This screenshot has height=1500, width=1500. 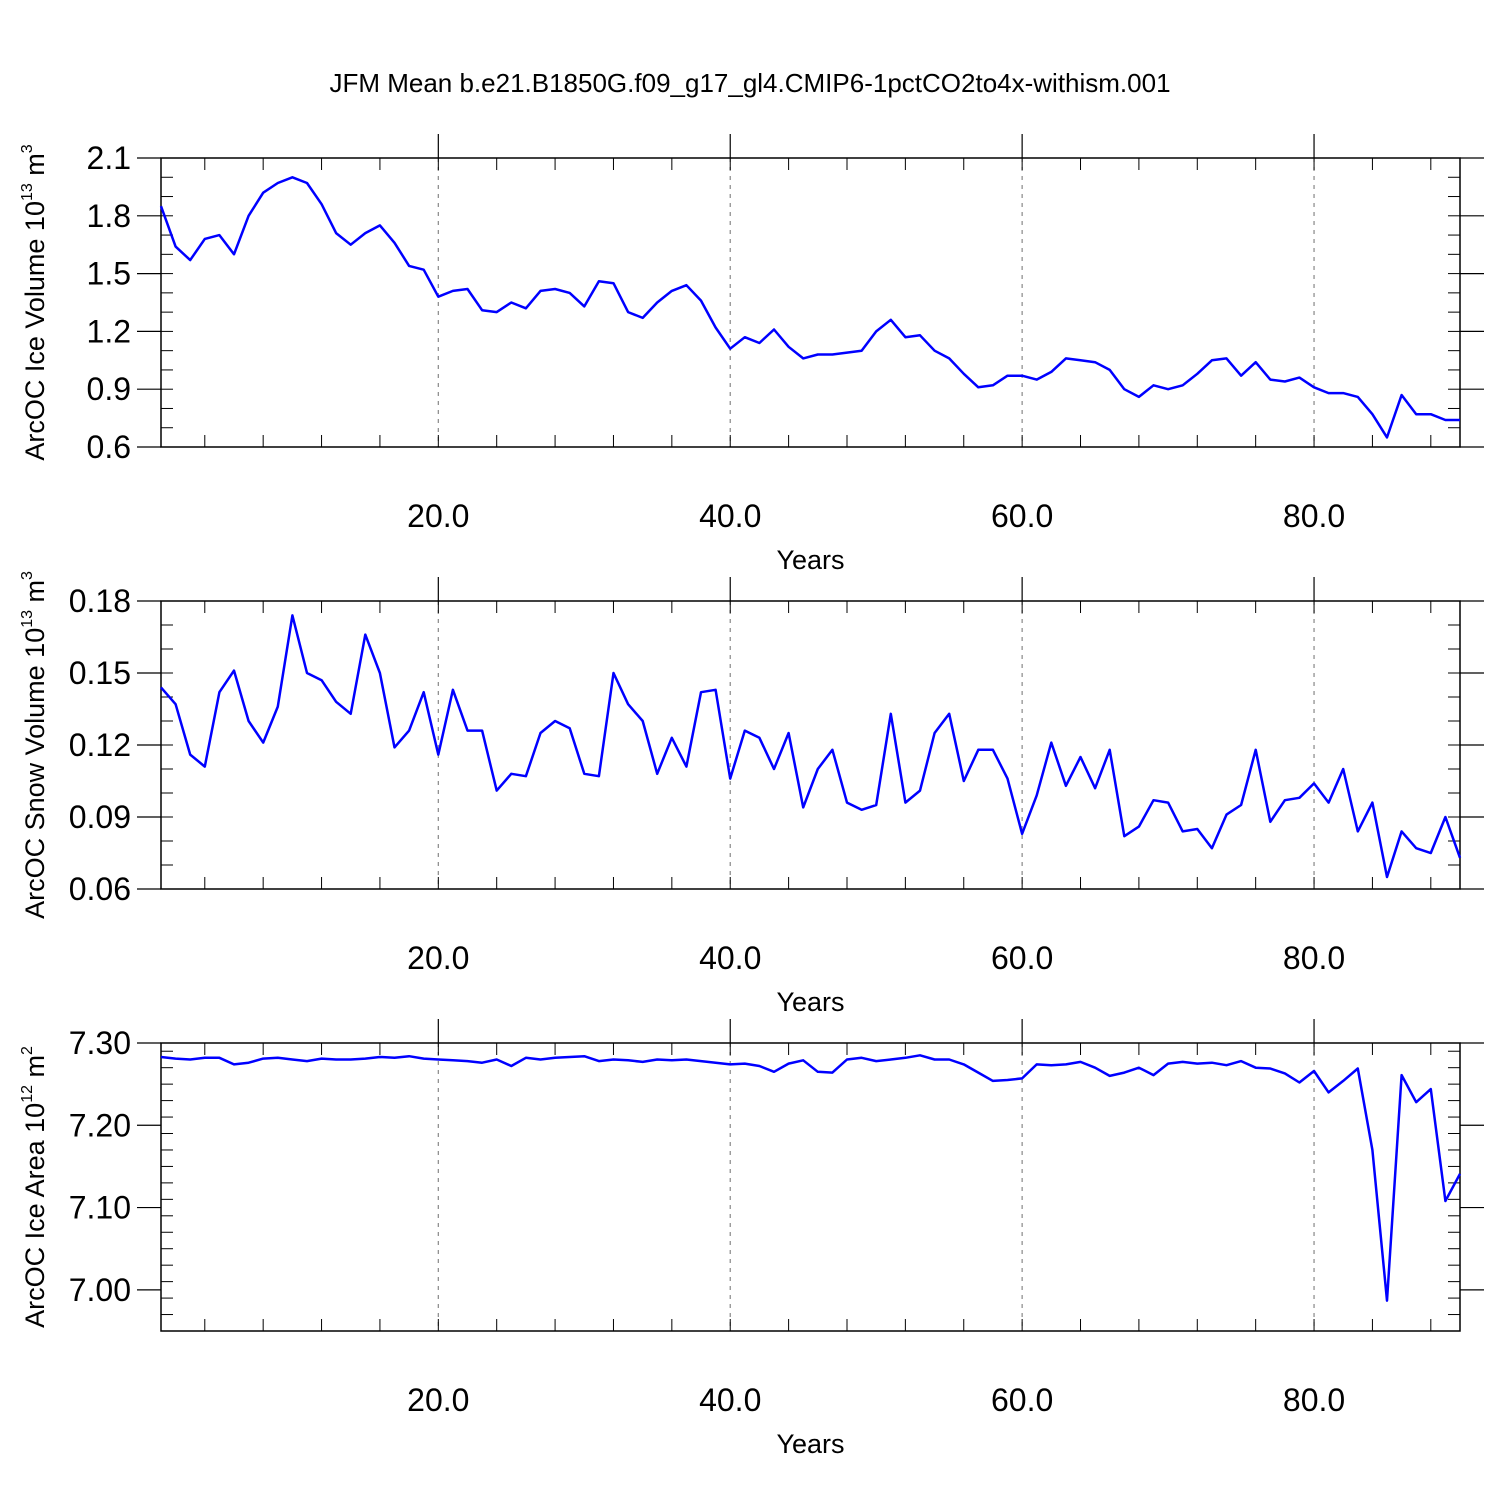 I want to click on y-tick-label: 0.9, so click(x=109, y=389).